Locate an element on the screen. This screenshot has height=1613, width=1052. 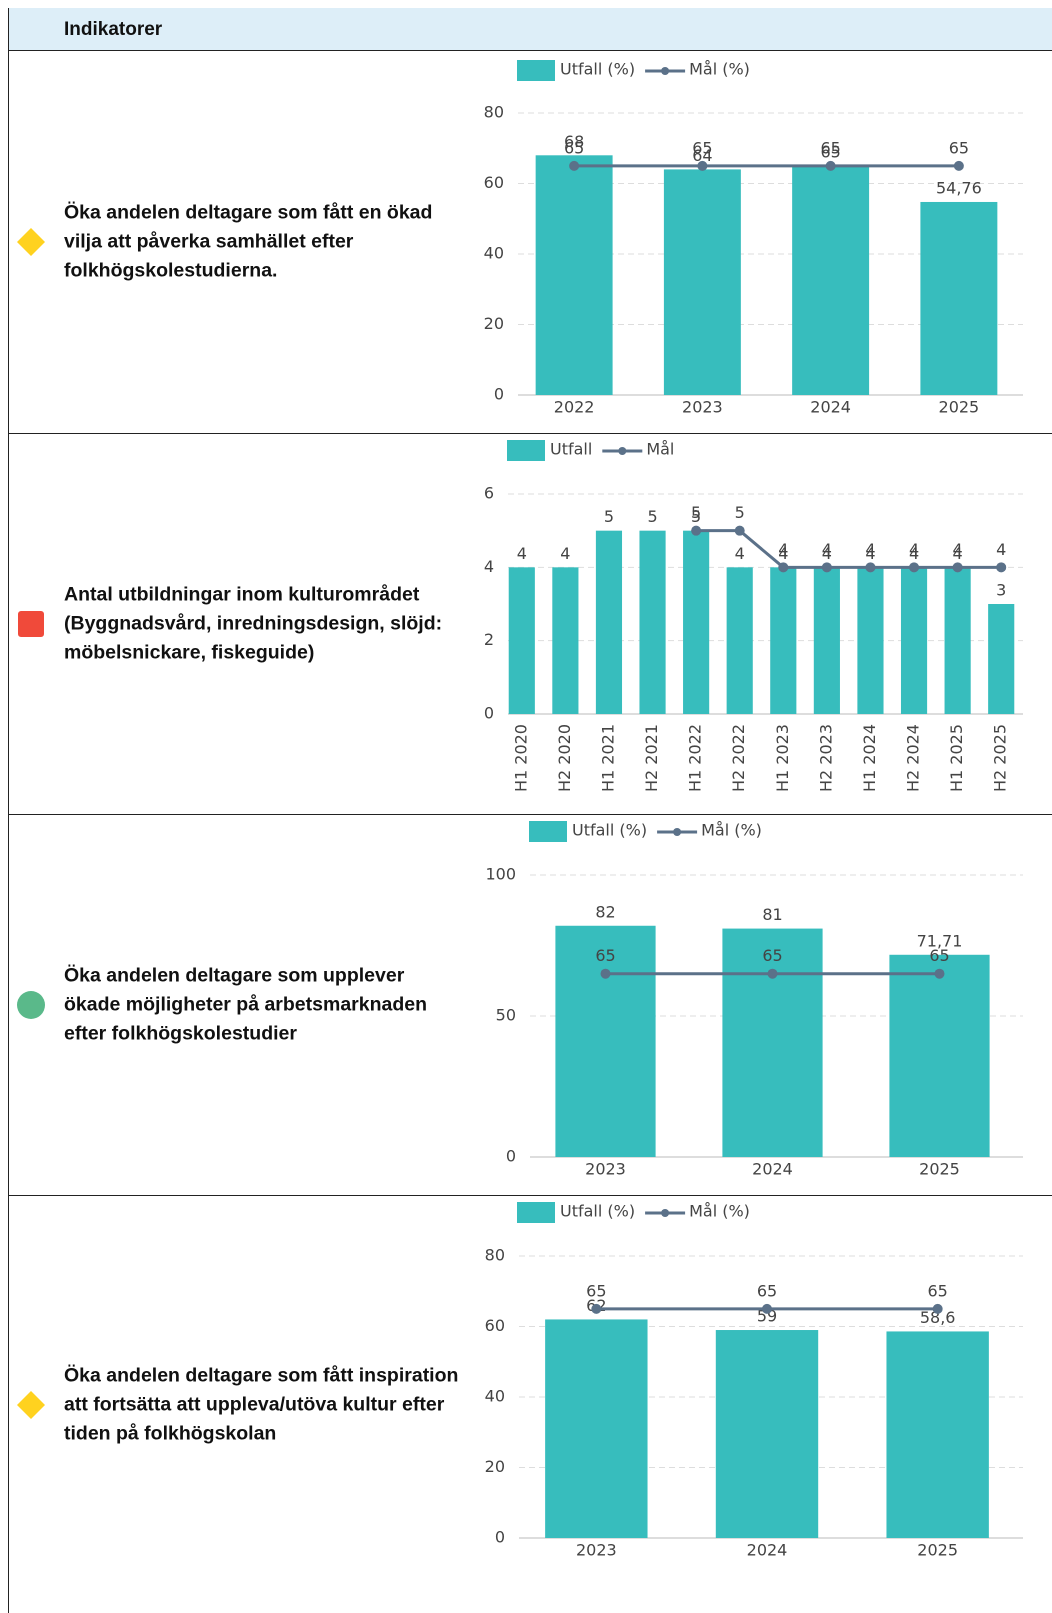
x-tick-label: H1 2022 is located at coordinates (695, 758).